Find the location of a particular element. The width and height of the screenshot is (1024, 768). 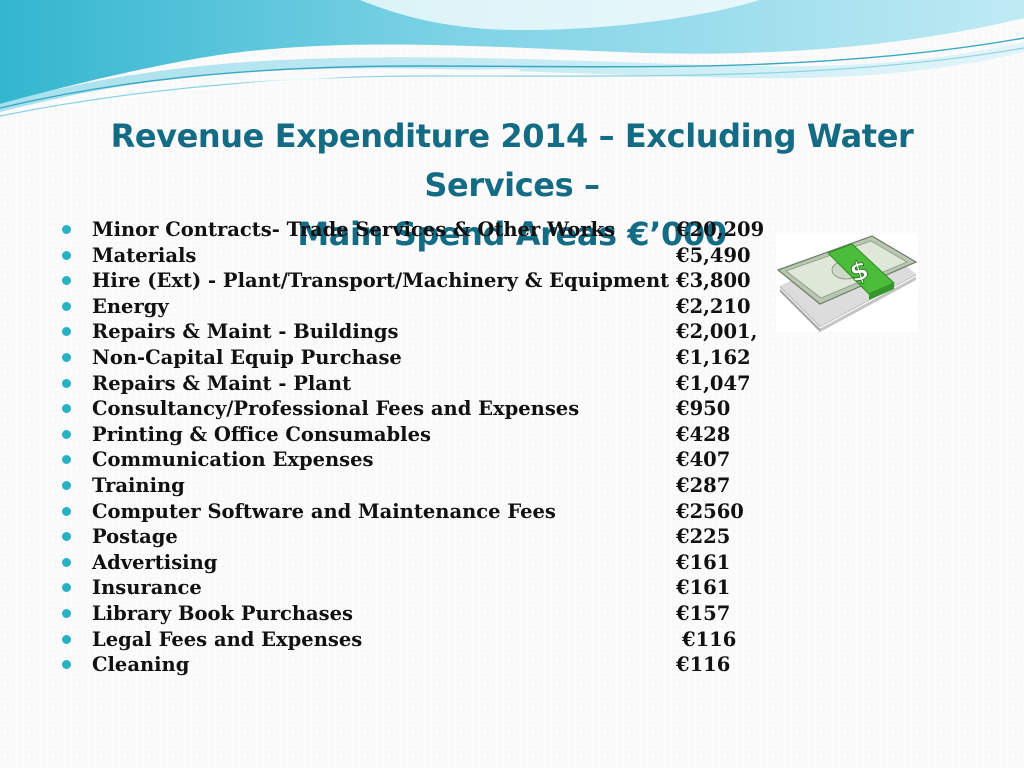

item-label: Energy is located at coordinates (130, 306).